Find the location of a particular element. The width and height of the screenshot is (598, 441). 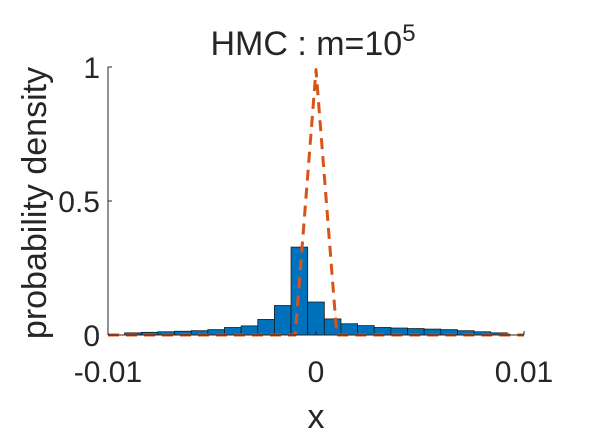

y-tick-label: 1 is located at coordinates (91, 68).